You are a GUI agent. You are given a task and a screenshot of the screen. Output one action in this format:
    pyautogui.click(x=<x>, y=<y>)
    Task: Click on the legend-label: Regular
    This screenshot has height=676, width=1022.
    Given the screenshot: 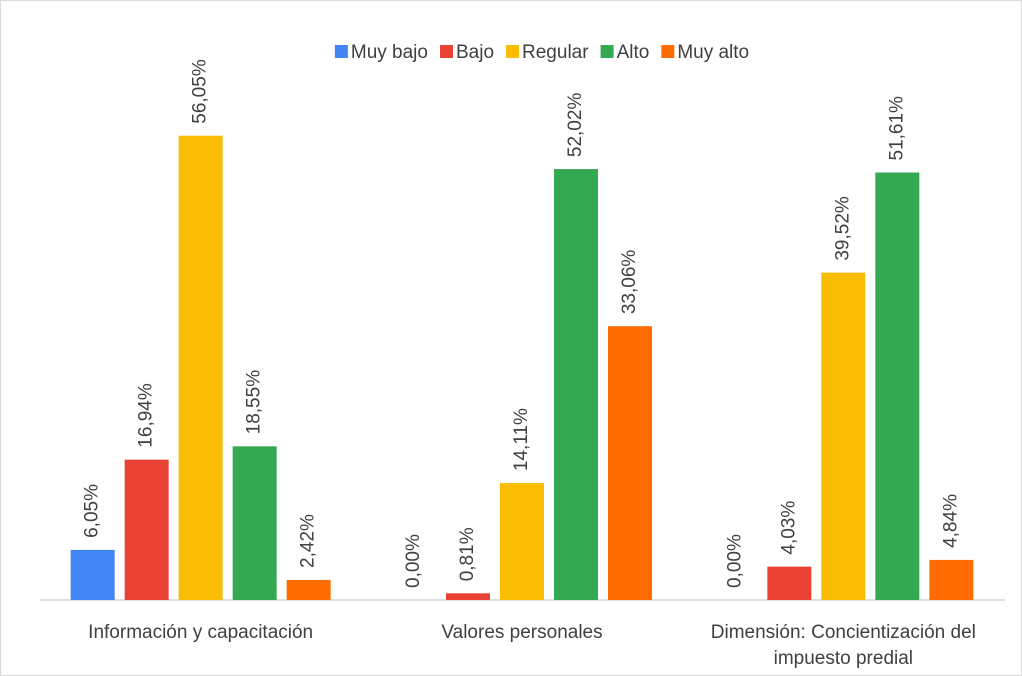 What is the action you would take?
    pyautogui.click(x=555, y=52)
    